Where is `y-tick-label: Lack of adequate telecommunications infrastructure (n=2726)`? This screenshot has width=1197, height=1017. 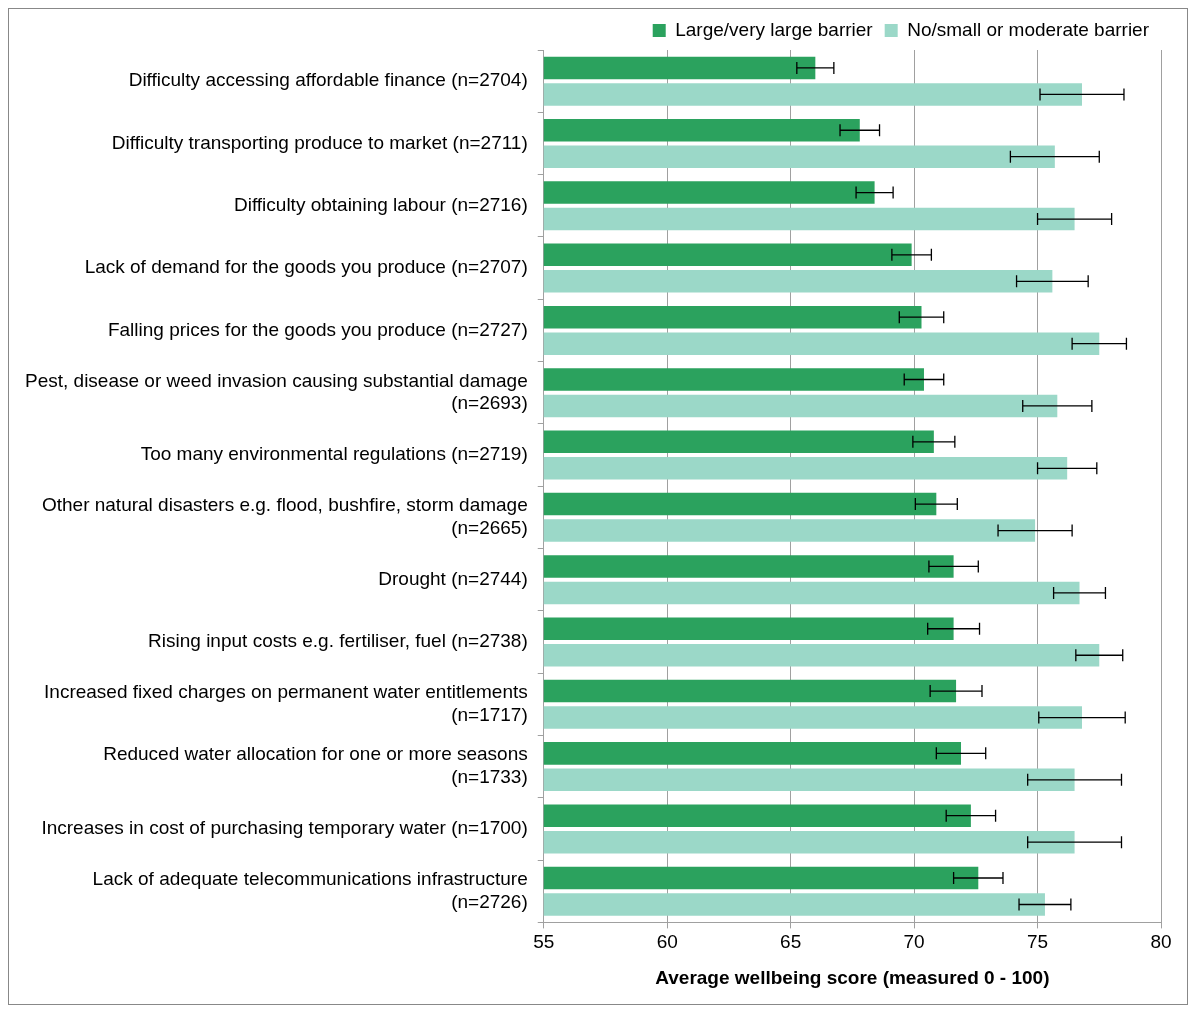
y-tick-label: Lack of adequate telecommunications infrastructure (n=2726) is located at coordinates (310, 890).